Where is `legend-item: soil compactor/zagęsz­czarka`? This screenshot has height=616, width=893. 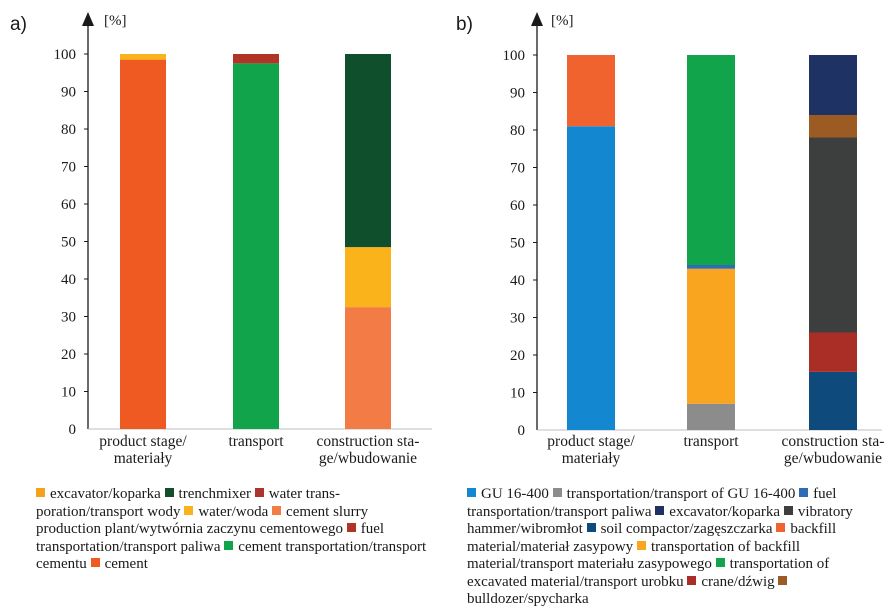 legend-item: soil compactor/zagęsz­czarka is located at coordinates (679, 529).